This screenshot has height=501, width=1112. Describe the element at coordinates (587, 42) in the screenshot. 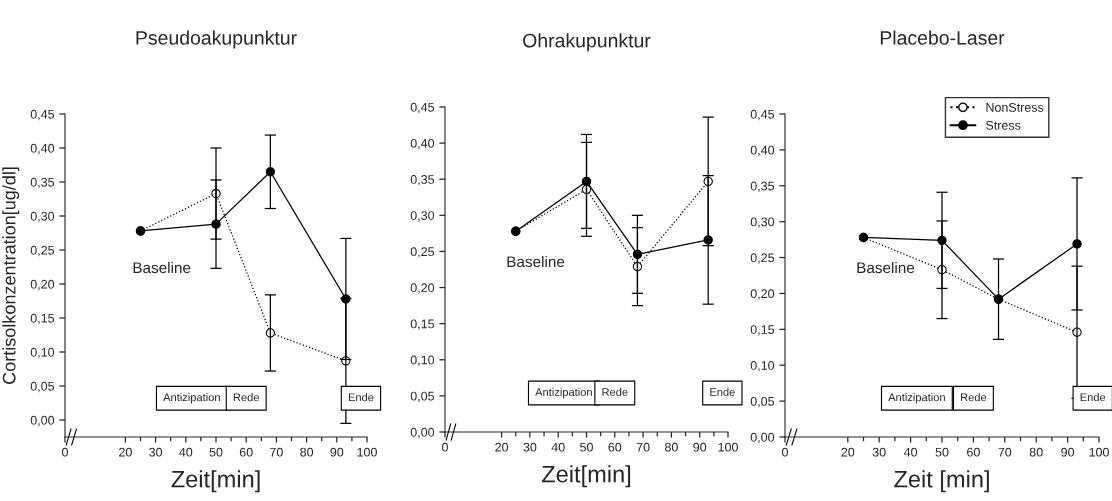

I see `chart-title: Ohrakupunktur` at that location.